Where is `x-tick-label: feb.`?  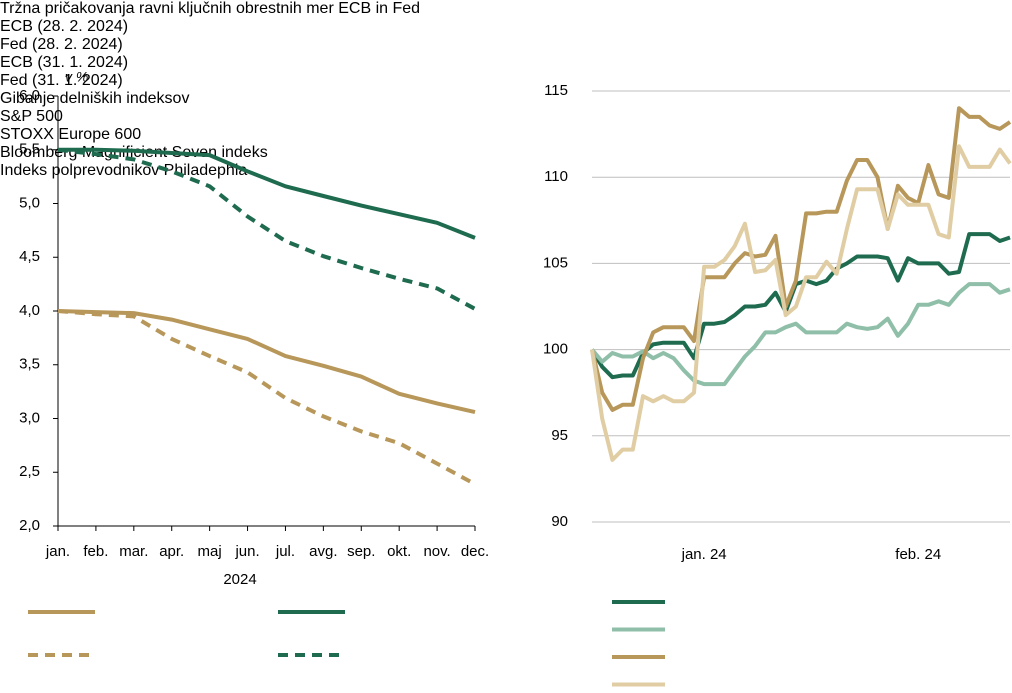 x-tick-label: feb. is located at coordinates (95, 551).